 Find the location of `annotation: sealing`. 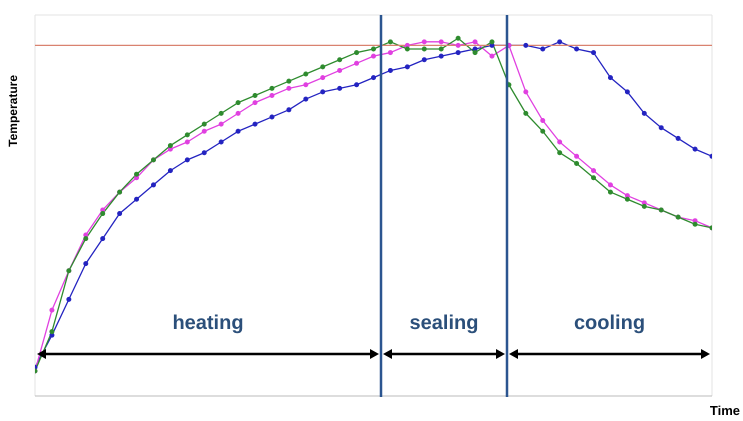

annotation: sealing is located at coordinates (444, 323).